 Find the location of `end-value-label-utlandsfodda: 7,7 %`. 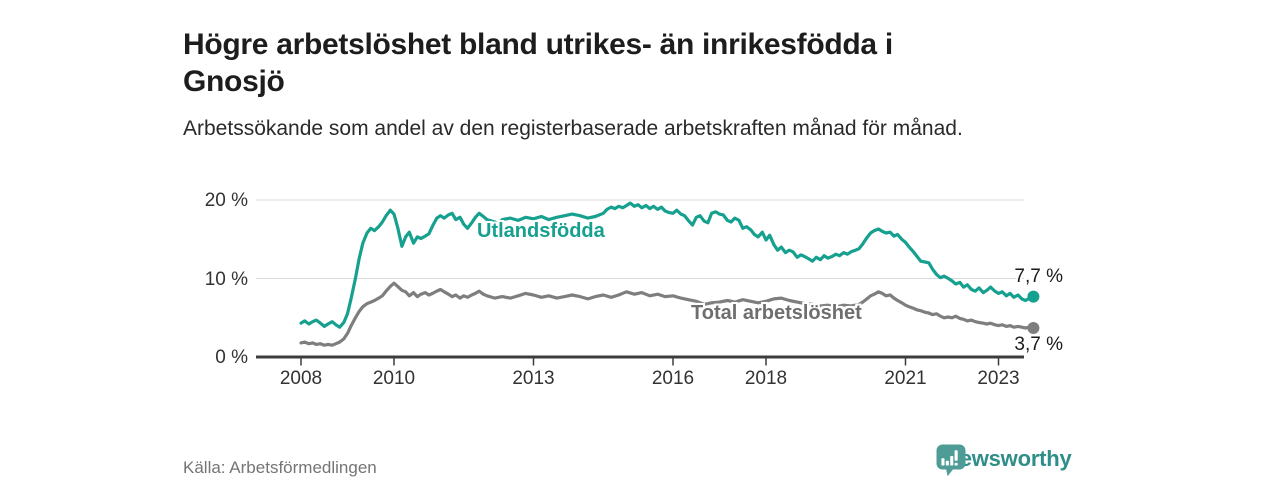

end-value-label-utlandsfodda: 7,7 % is located at coordinates (1038, 276).